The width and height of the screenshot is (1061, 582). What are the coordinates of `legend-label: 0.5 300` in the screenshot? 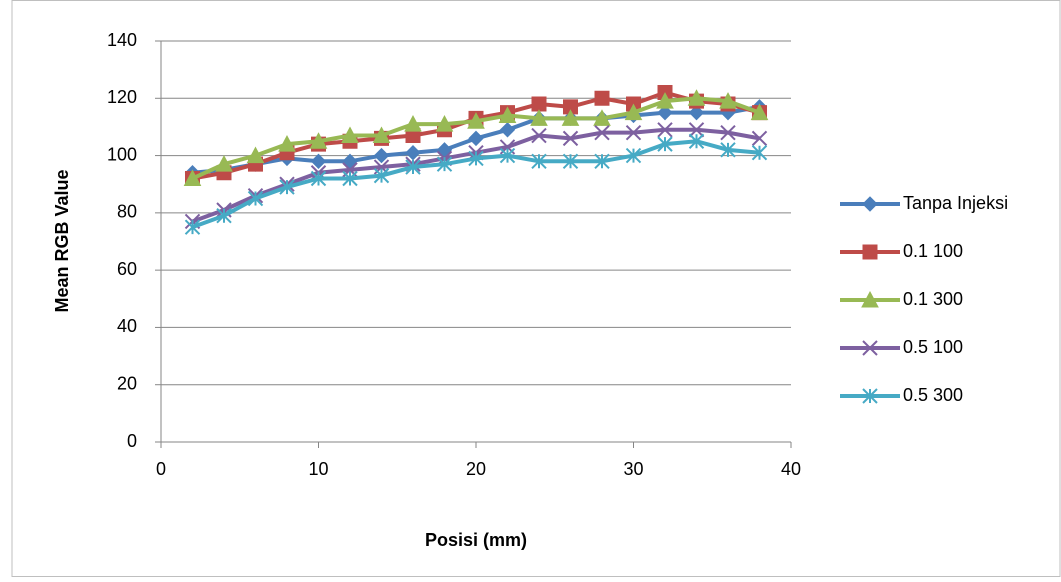 It's located at (933, 395).